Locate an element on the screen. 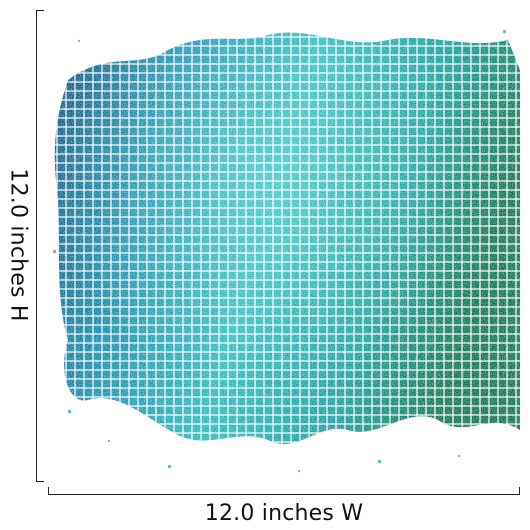 The image size is (530, 530). height-dimension-line is located at coordinates (36, 246).